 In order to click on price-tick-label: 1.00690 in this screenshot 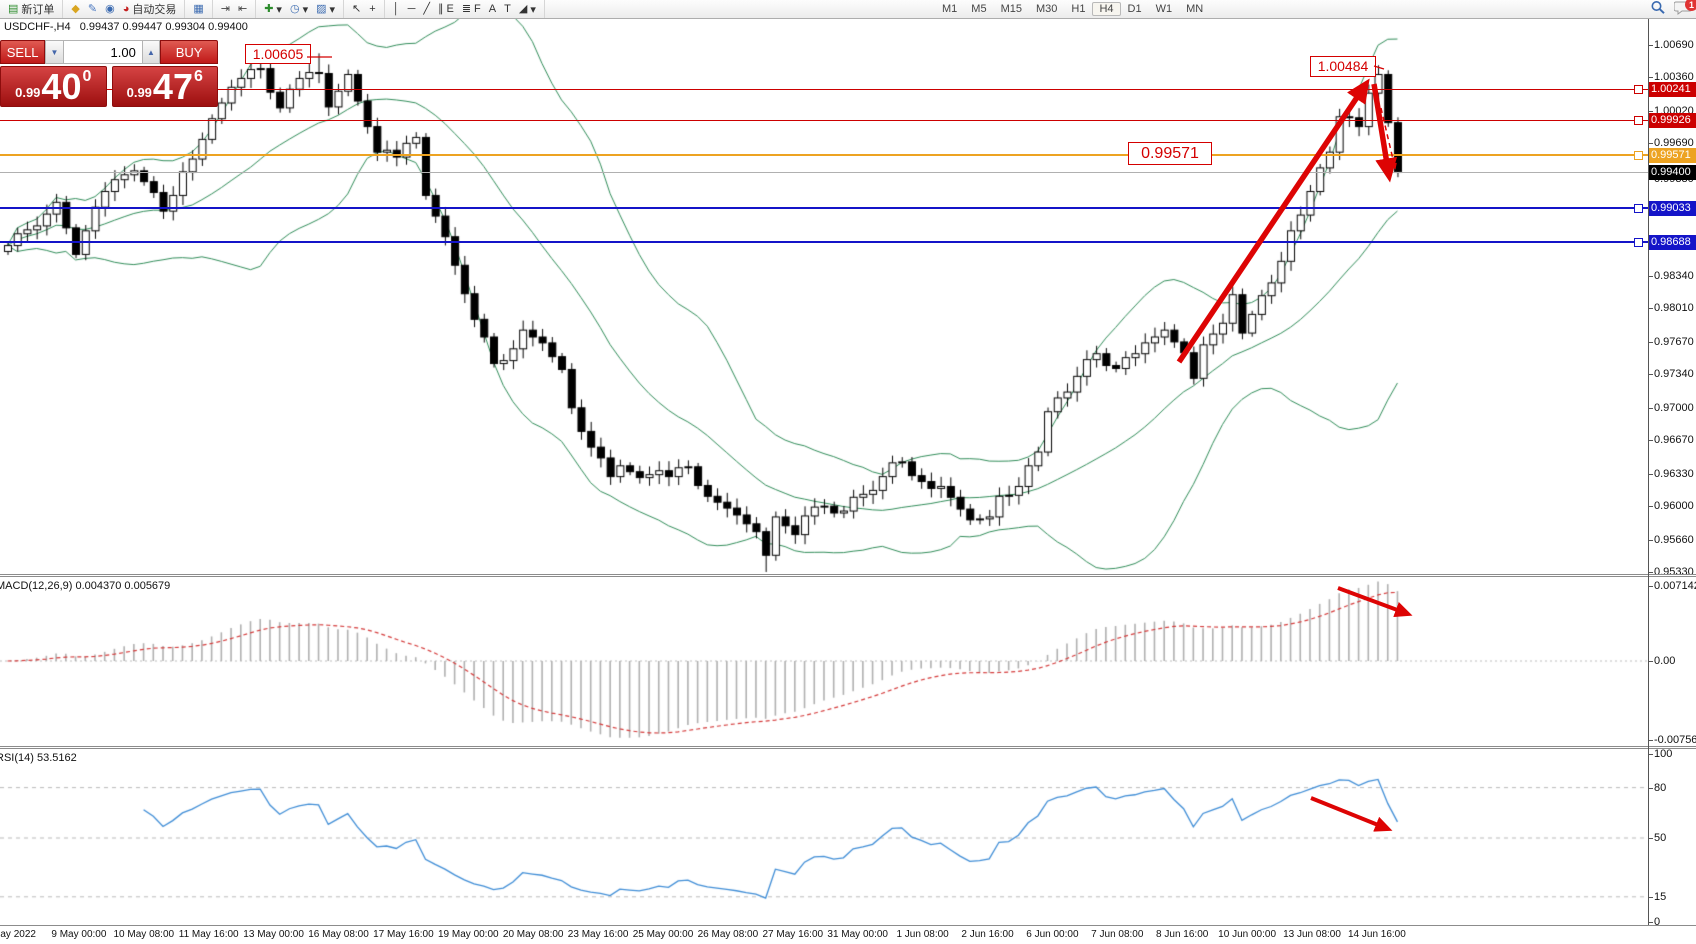, I will do `click(1674, 45)`.